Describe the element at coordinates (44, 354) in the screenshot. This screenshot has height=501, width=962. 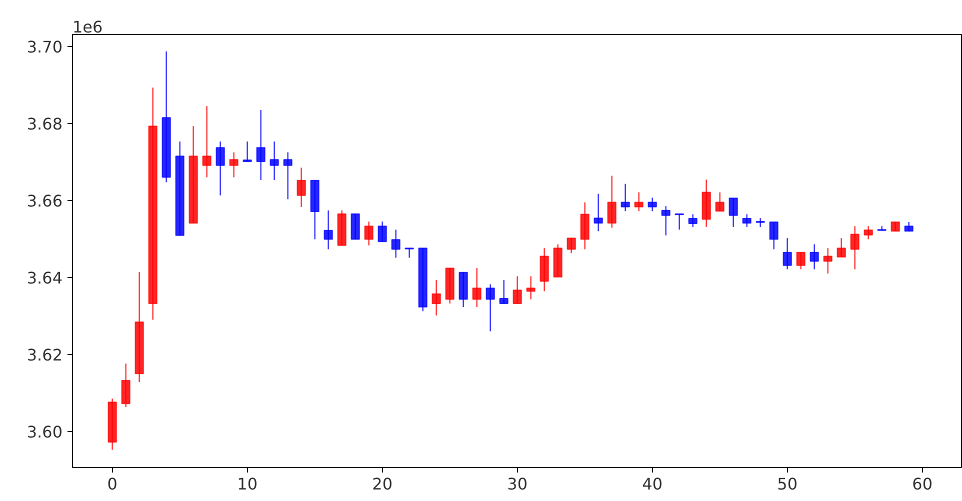
I see `y-tick-label: 3.62` at that location.